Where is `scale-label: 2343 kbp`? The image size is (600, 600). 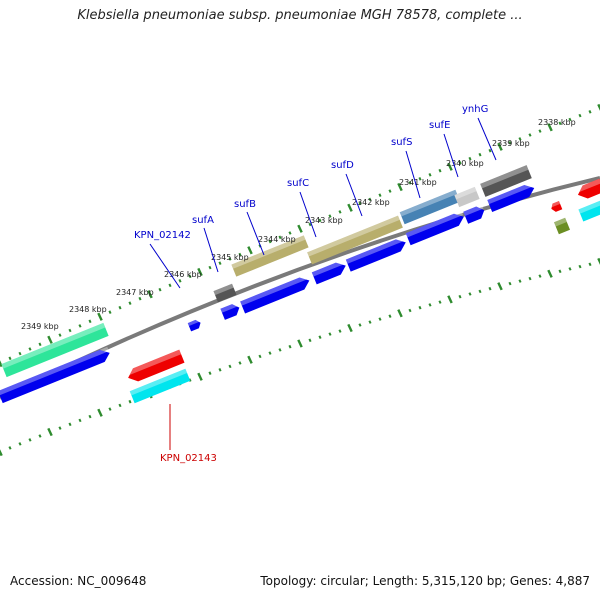
scale-label: 2343 kbp is located at coordinates (324, 220).